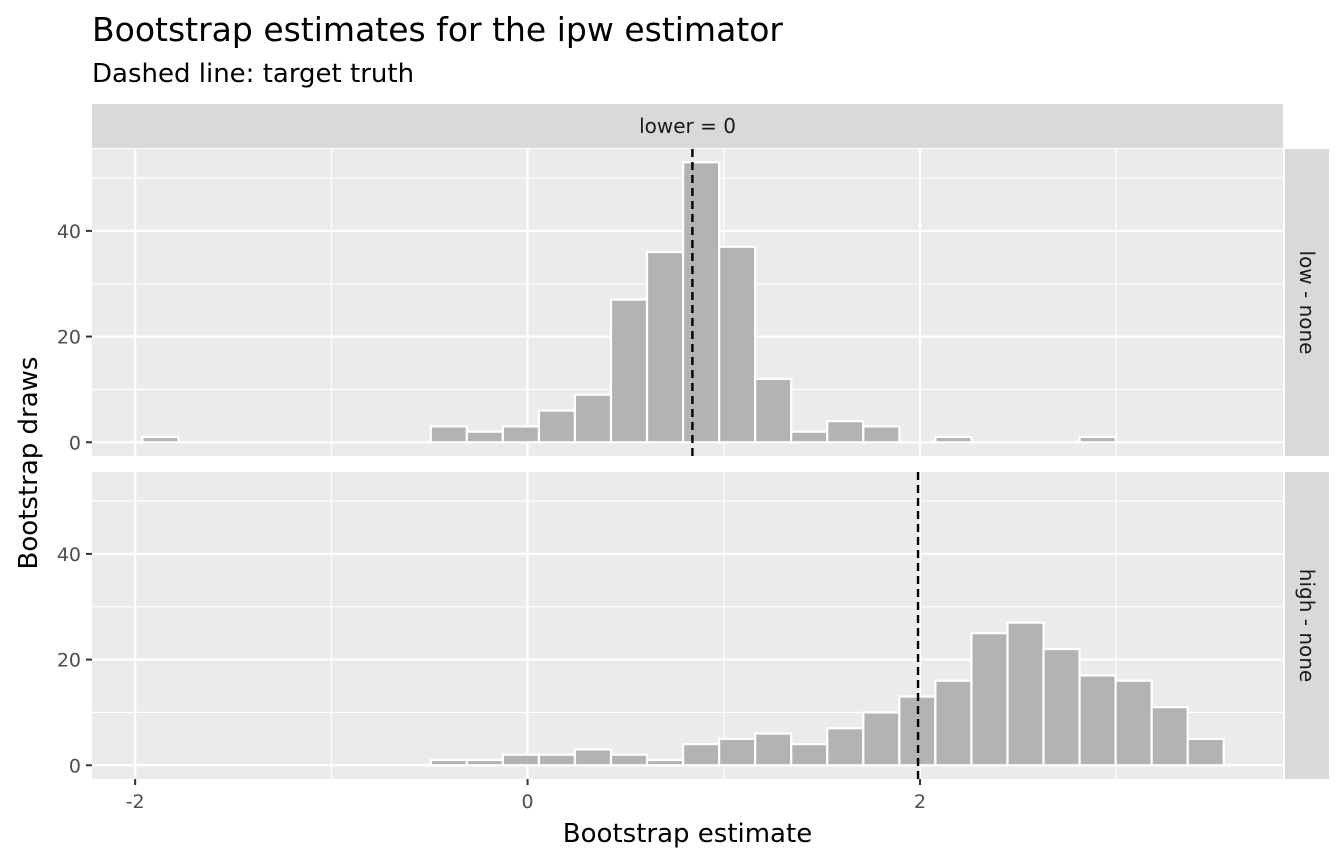  What do you see at coordinates (29, 463) in the screenshot?
I see `y-axis-title: Bootstrap draws` at bounding box center [29, 463].